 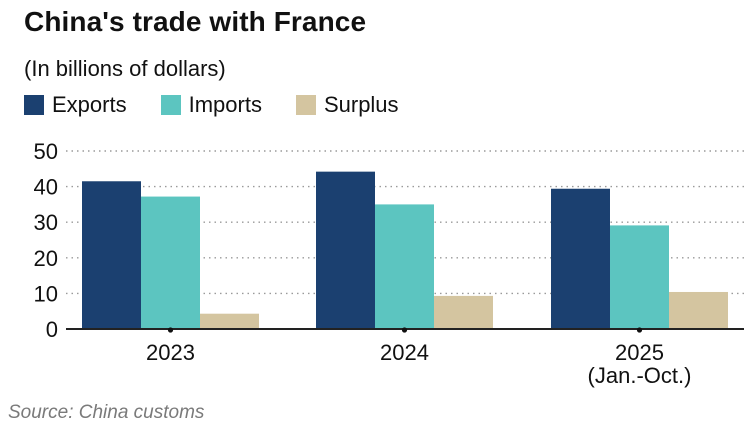 I want to click on legend-swatch-exports, so click(x=34, y=105).